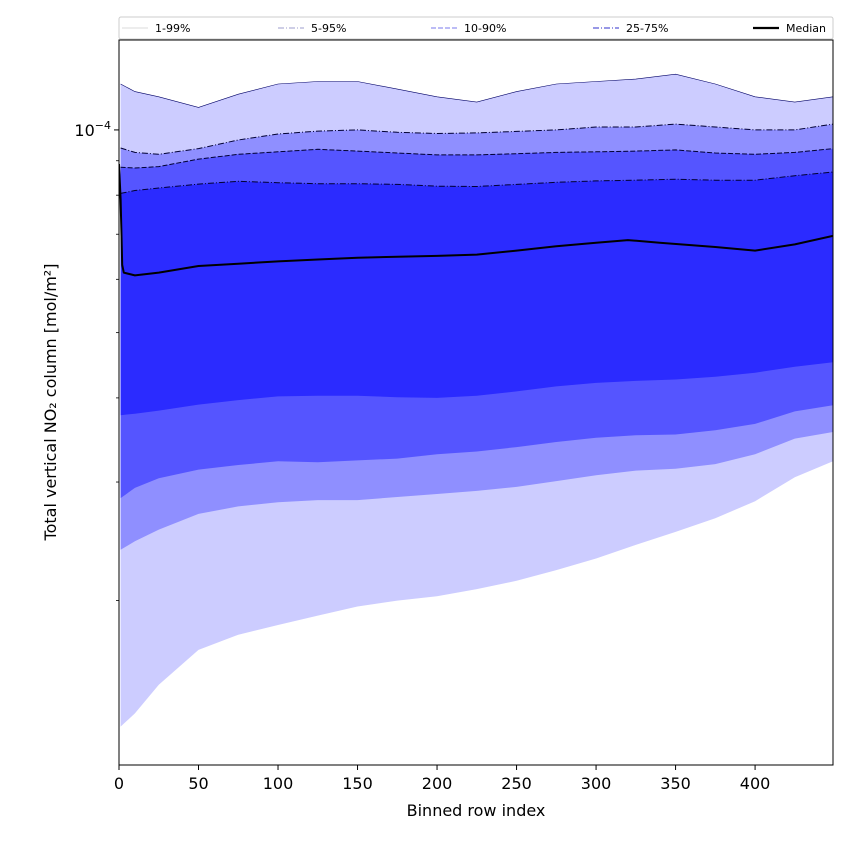  What do you see at coordinates (485, 28) in the screenshot?
I see `legend-label-10-90pct: 10-90%` at bounding box center [485, 28].